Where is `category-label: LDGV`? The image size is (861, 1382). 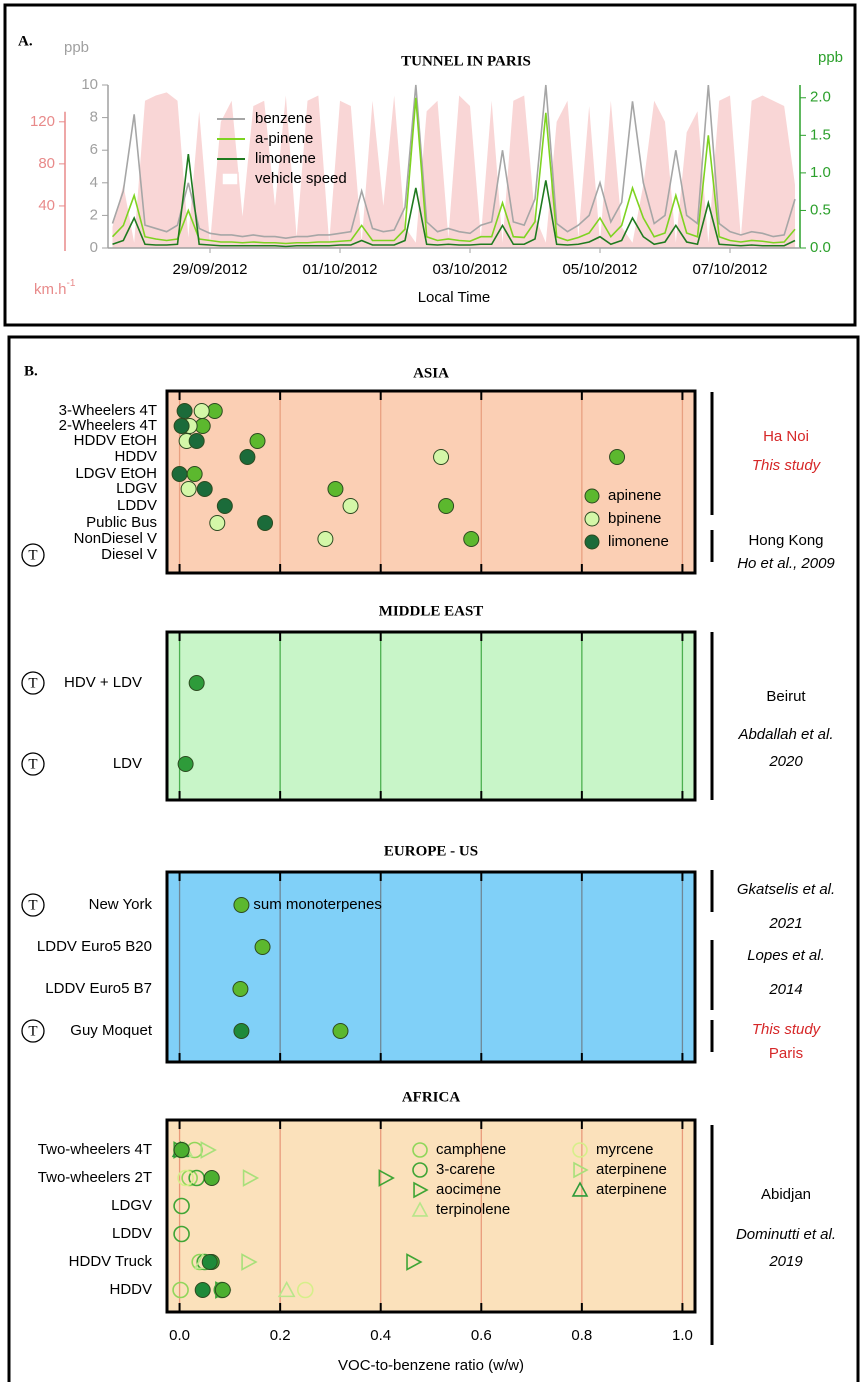 category-label: LDGV is located at coordinates (136, 488).